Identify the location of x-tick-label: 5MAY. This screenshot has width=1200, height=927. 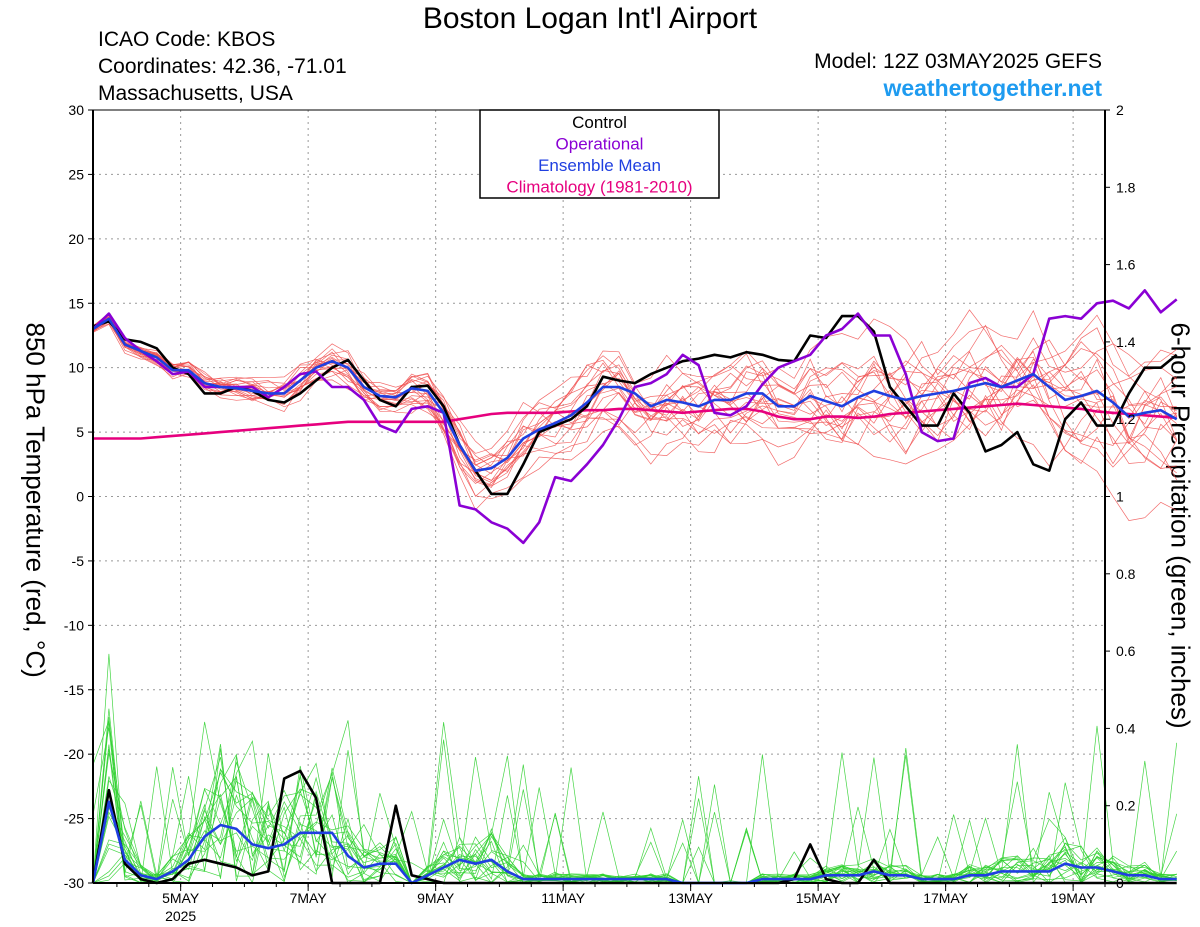
(181, 898).